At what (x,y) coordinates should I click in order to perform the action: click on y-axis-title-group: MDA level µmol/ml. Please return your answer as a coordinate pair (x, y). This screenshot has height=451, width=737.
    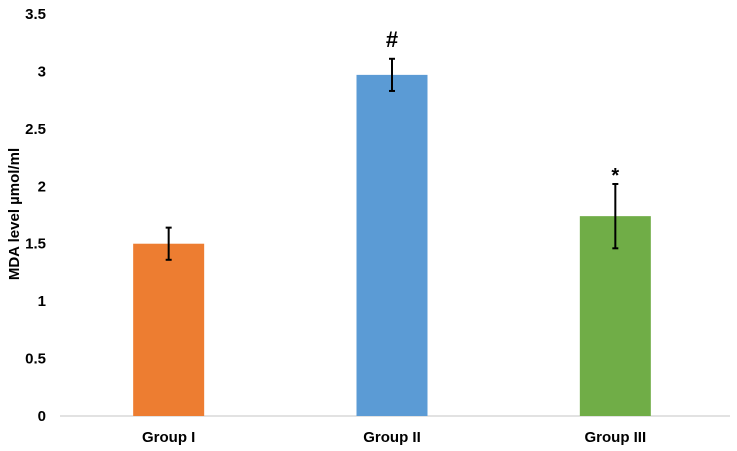
    Looking at the image, I should click on (14, 214).